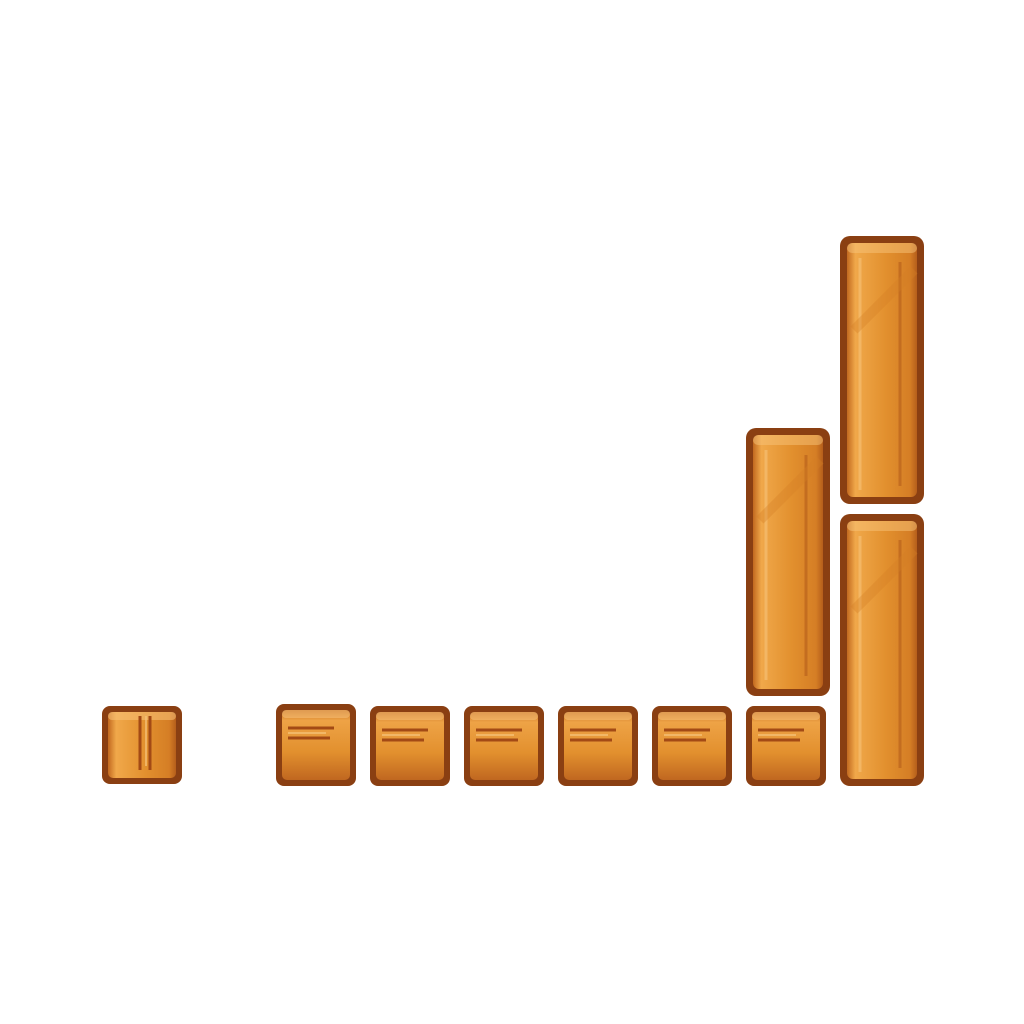 The height and width of the screenshot is (1024, 1024). What do you see at coordinates (882, 650) in the screenshot?
I see `tall-plank-bottom` at bounding box center [882, 650].